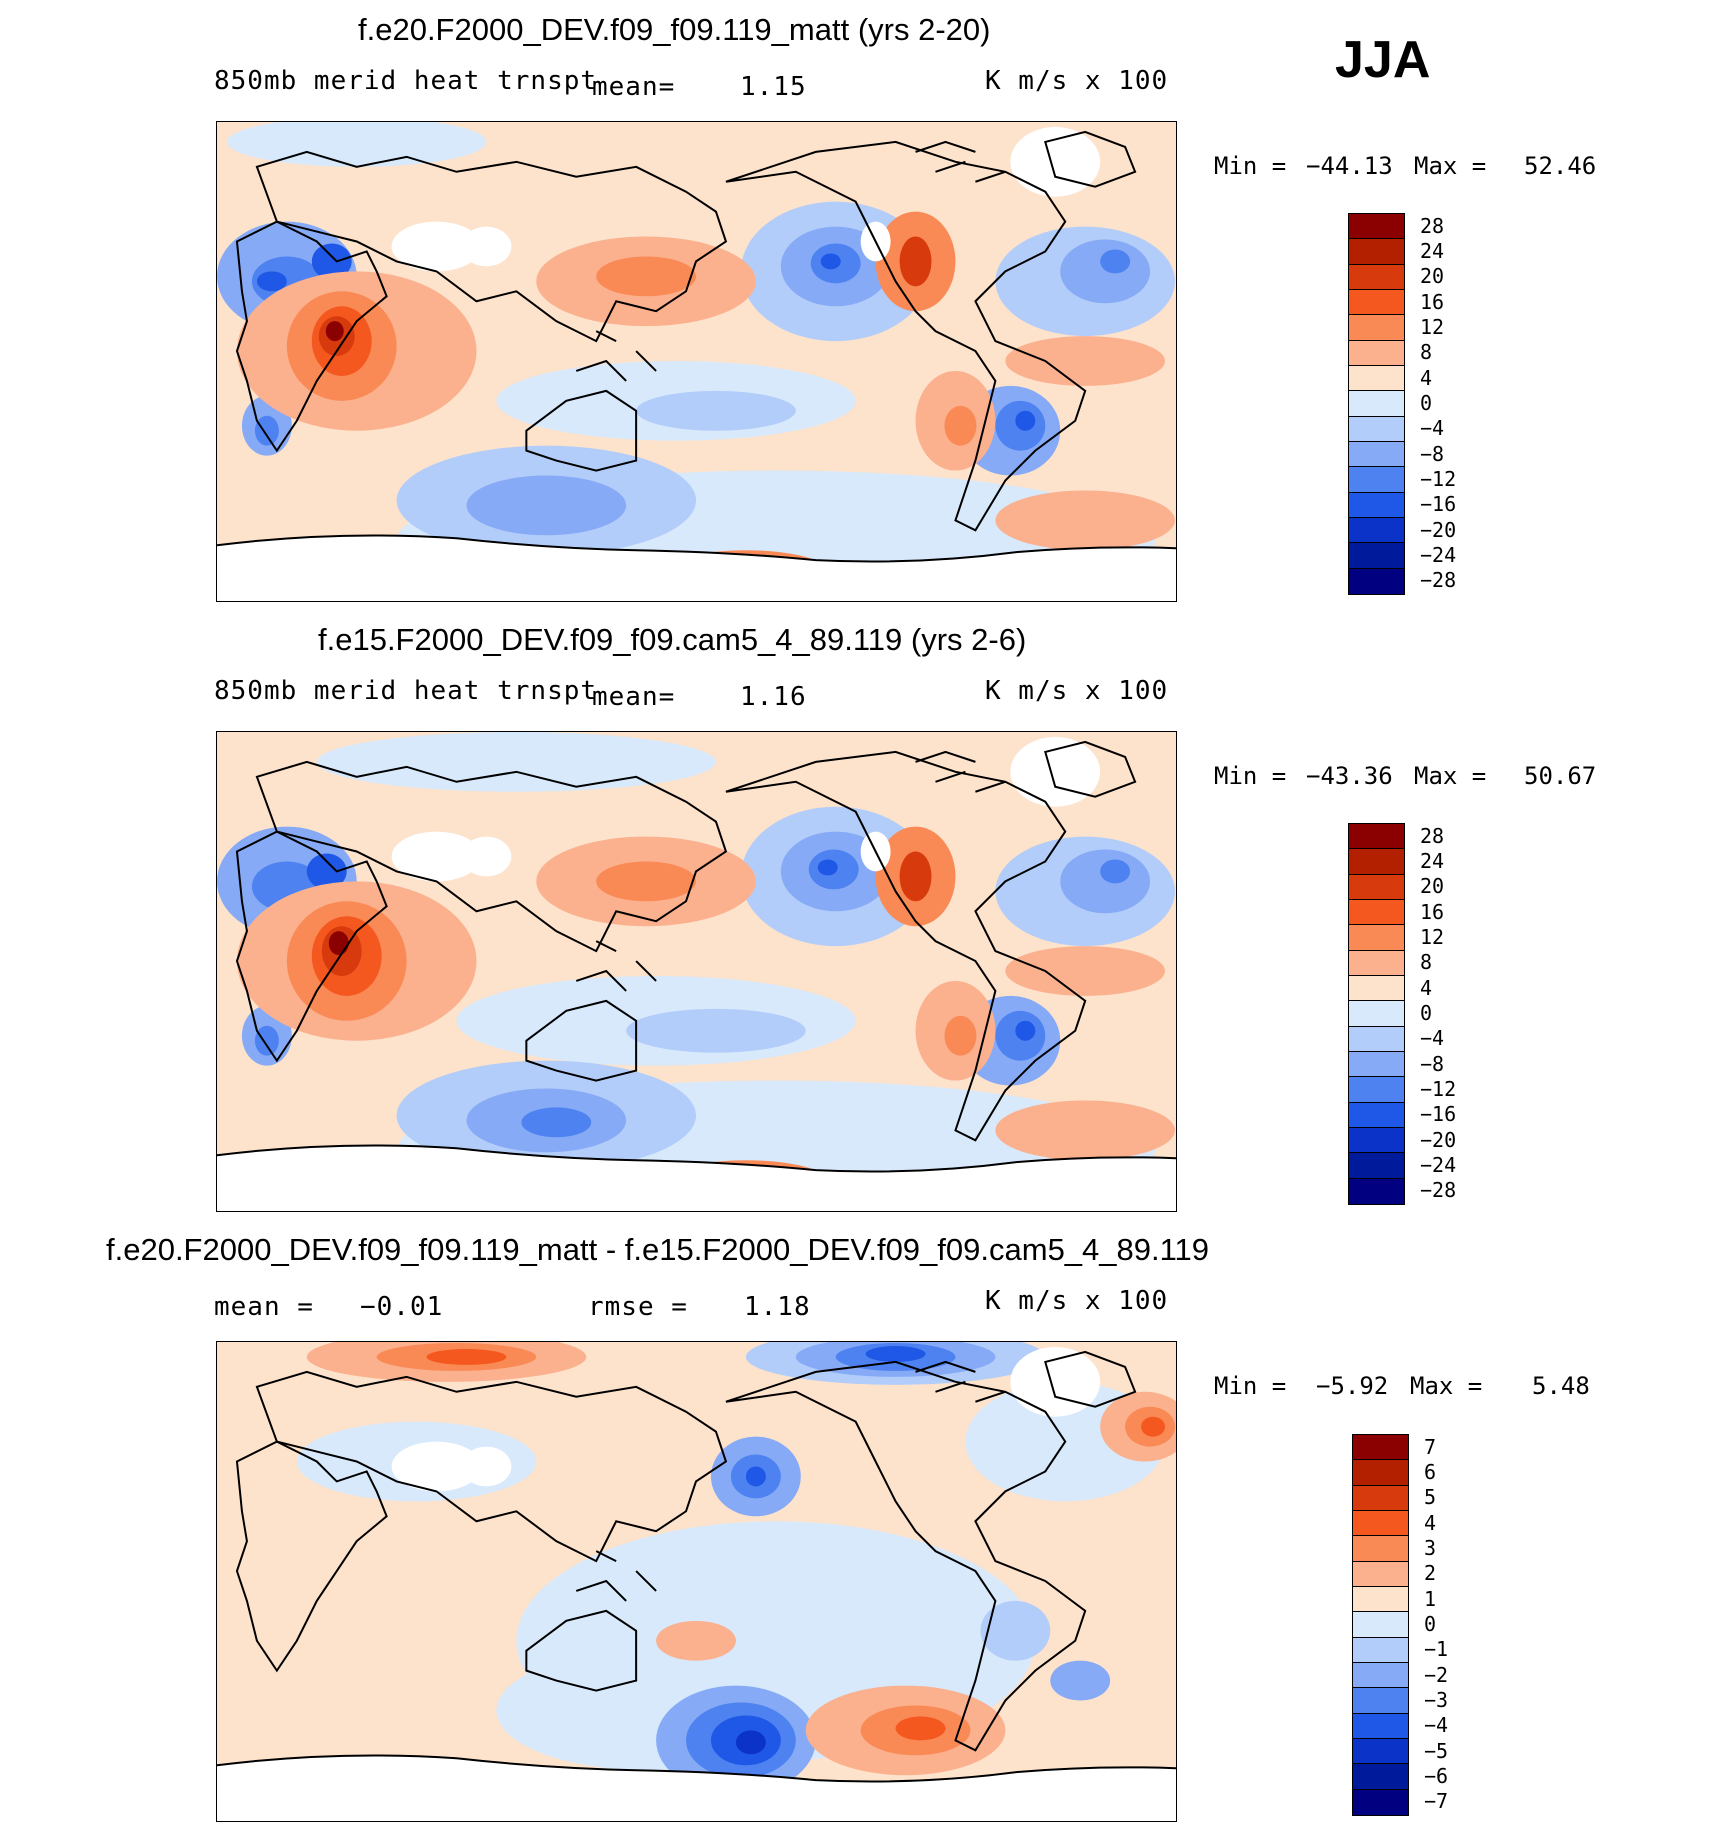 The image size is (1710, 1830). Describe the element at coordinates (1560, 776) in the screenshot. I see `panel-2-max-value: 50.67` at that location.